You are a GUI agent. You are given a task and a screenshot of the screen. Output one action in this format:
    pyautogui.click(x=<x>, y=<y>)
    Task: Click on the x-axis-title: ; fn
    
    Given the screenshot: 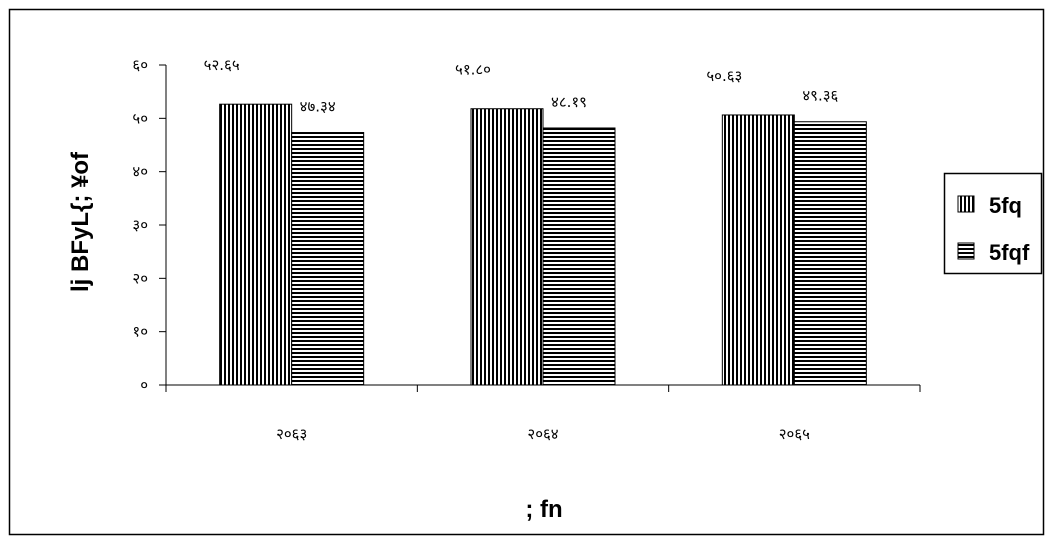 What is the action you would take?
    pyautogui.click(x=543, y=509)
    